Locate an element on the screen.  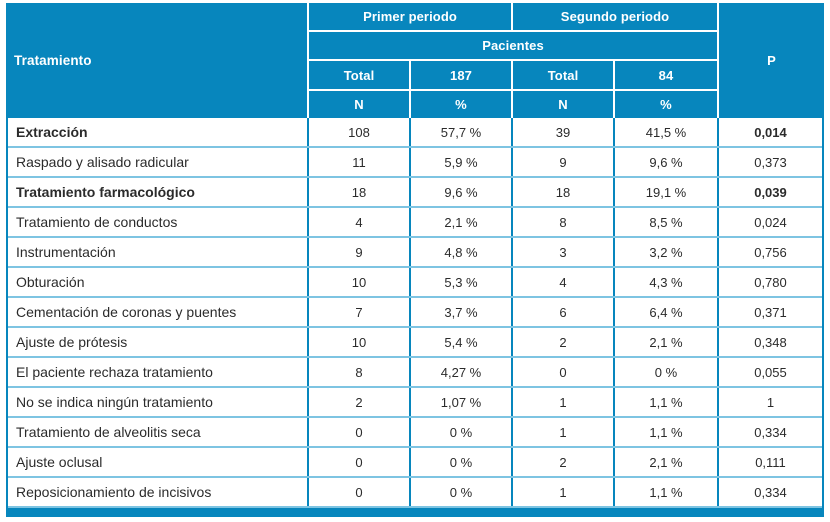
treatment-label: Tratamiento de alveolitis seca is located at coordinates (157, 432).